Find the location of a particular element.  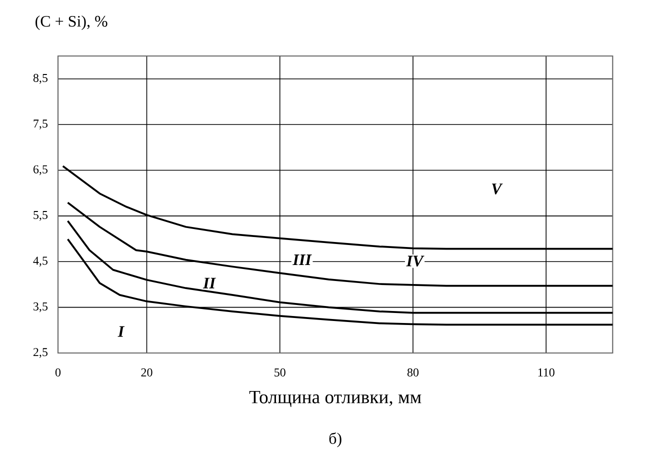

annotation: I is located at coordinates (121, 331).